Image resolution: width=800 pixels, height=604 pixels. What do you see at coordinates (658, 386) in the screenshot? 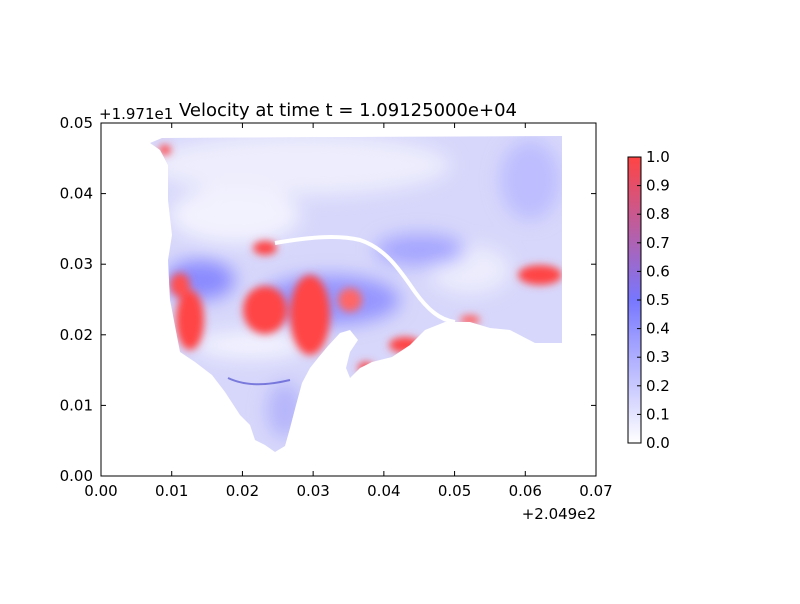
I see `colorbar-tick-label: 0.2` at bounding box center [658, 386].